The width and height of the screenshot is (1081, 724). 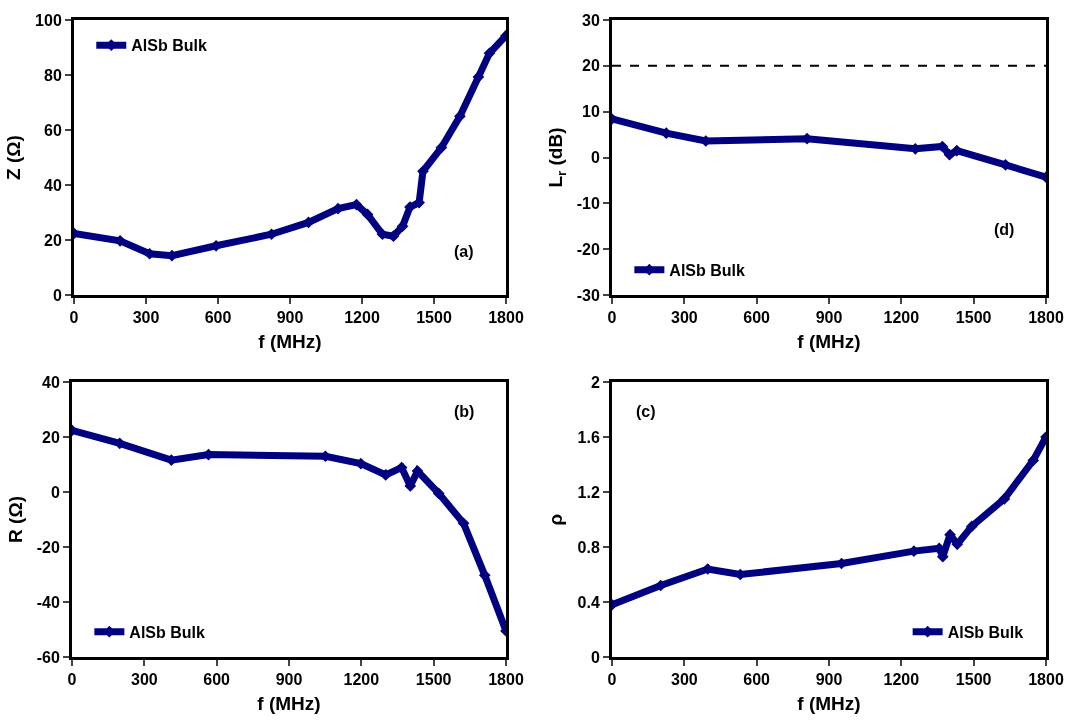 I want to click on annotation: (b), so click(x=464, y=411).